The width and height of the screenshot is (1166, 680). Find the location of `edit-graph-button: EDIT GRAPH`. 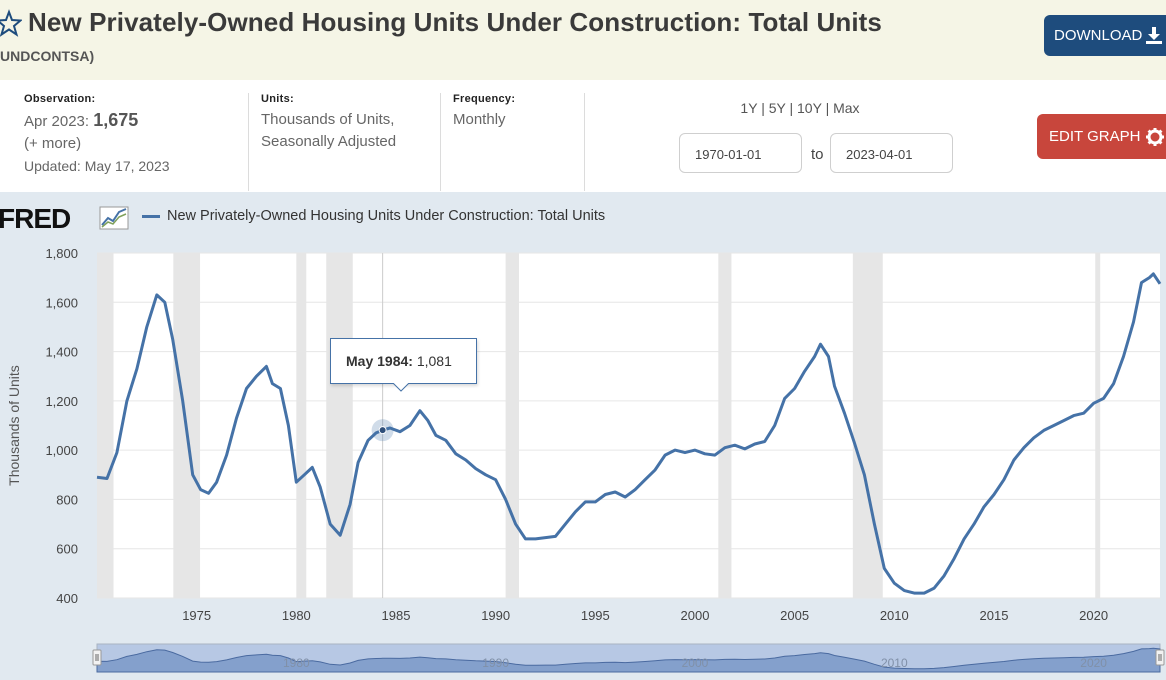

edit-graph-button: EDIT GRAPH is located at coordinates (1101, 136).